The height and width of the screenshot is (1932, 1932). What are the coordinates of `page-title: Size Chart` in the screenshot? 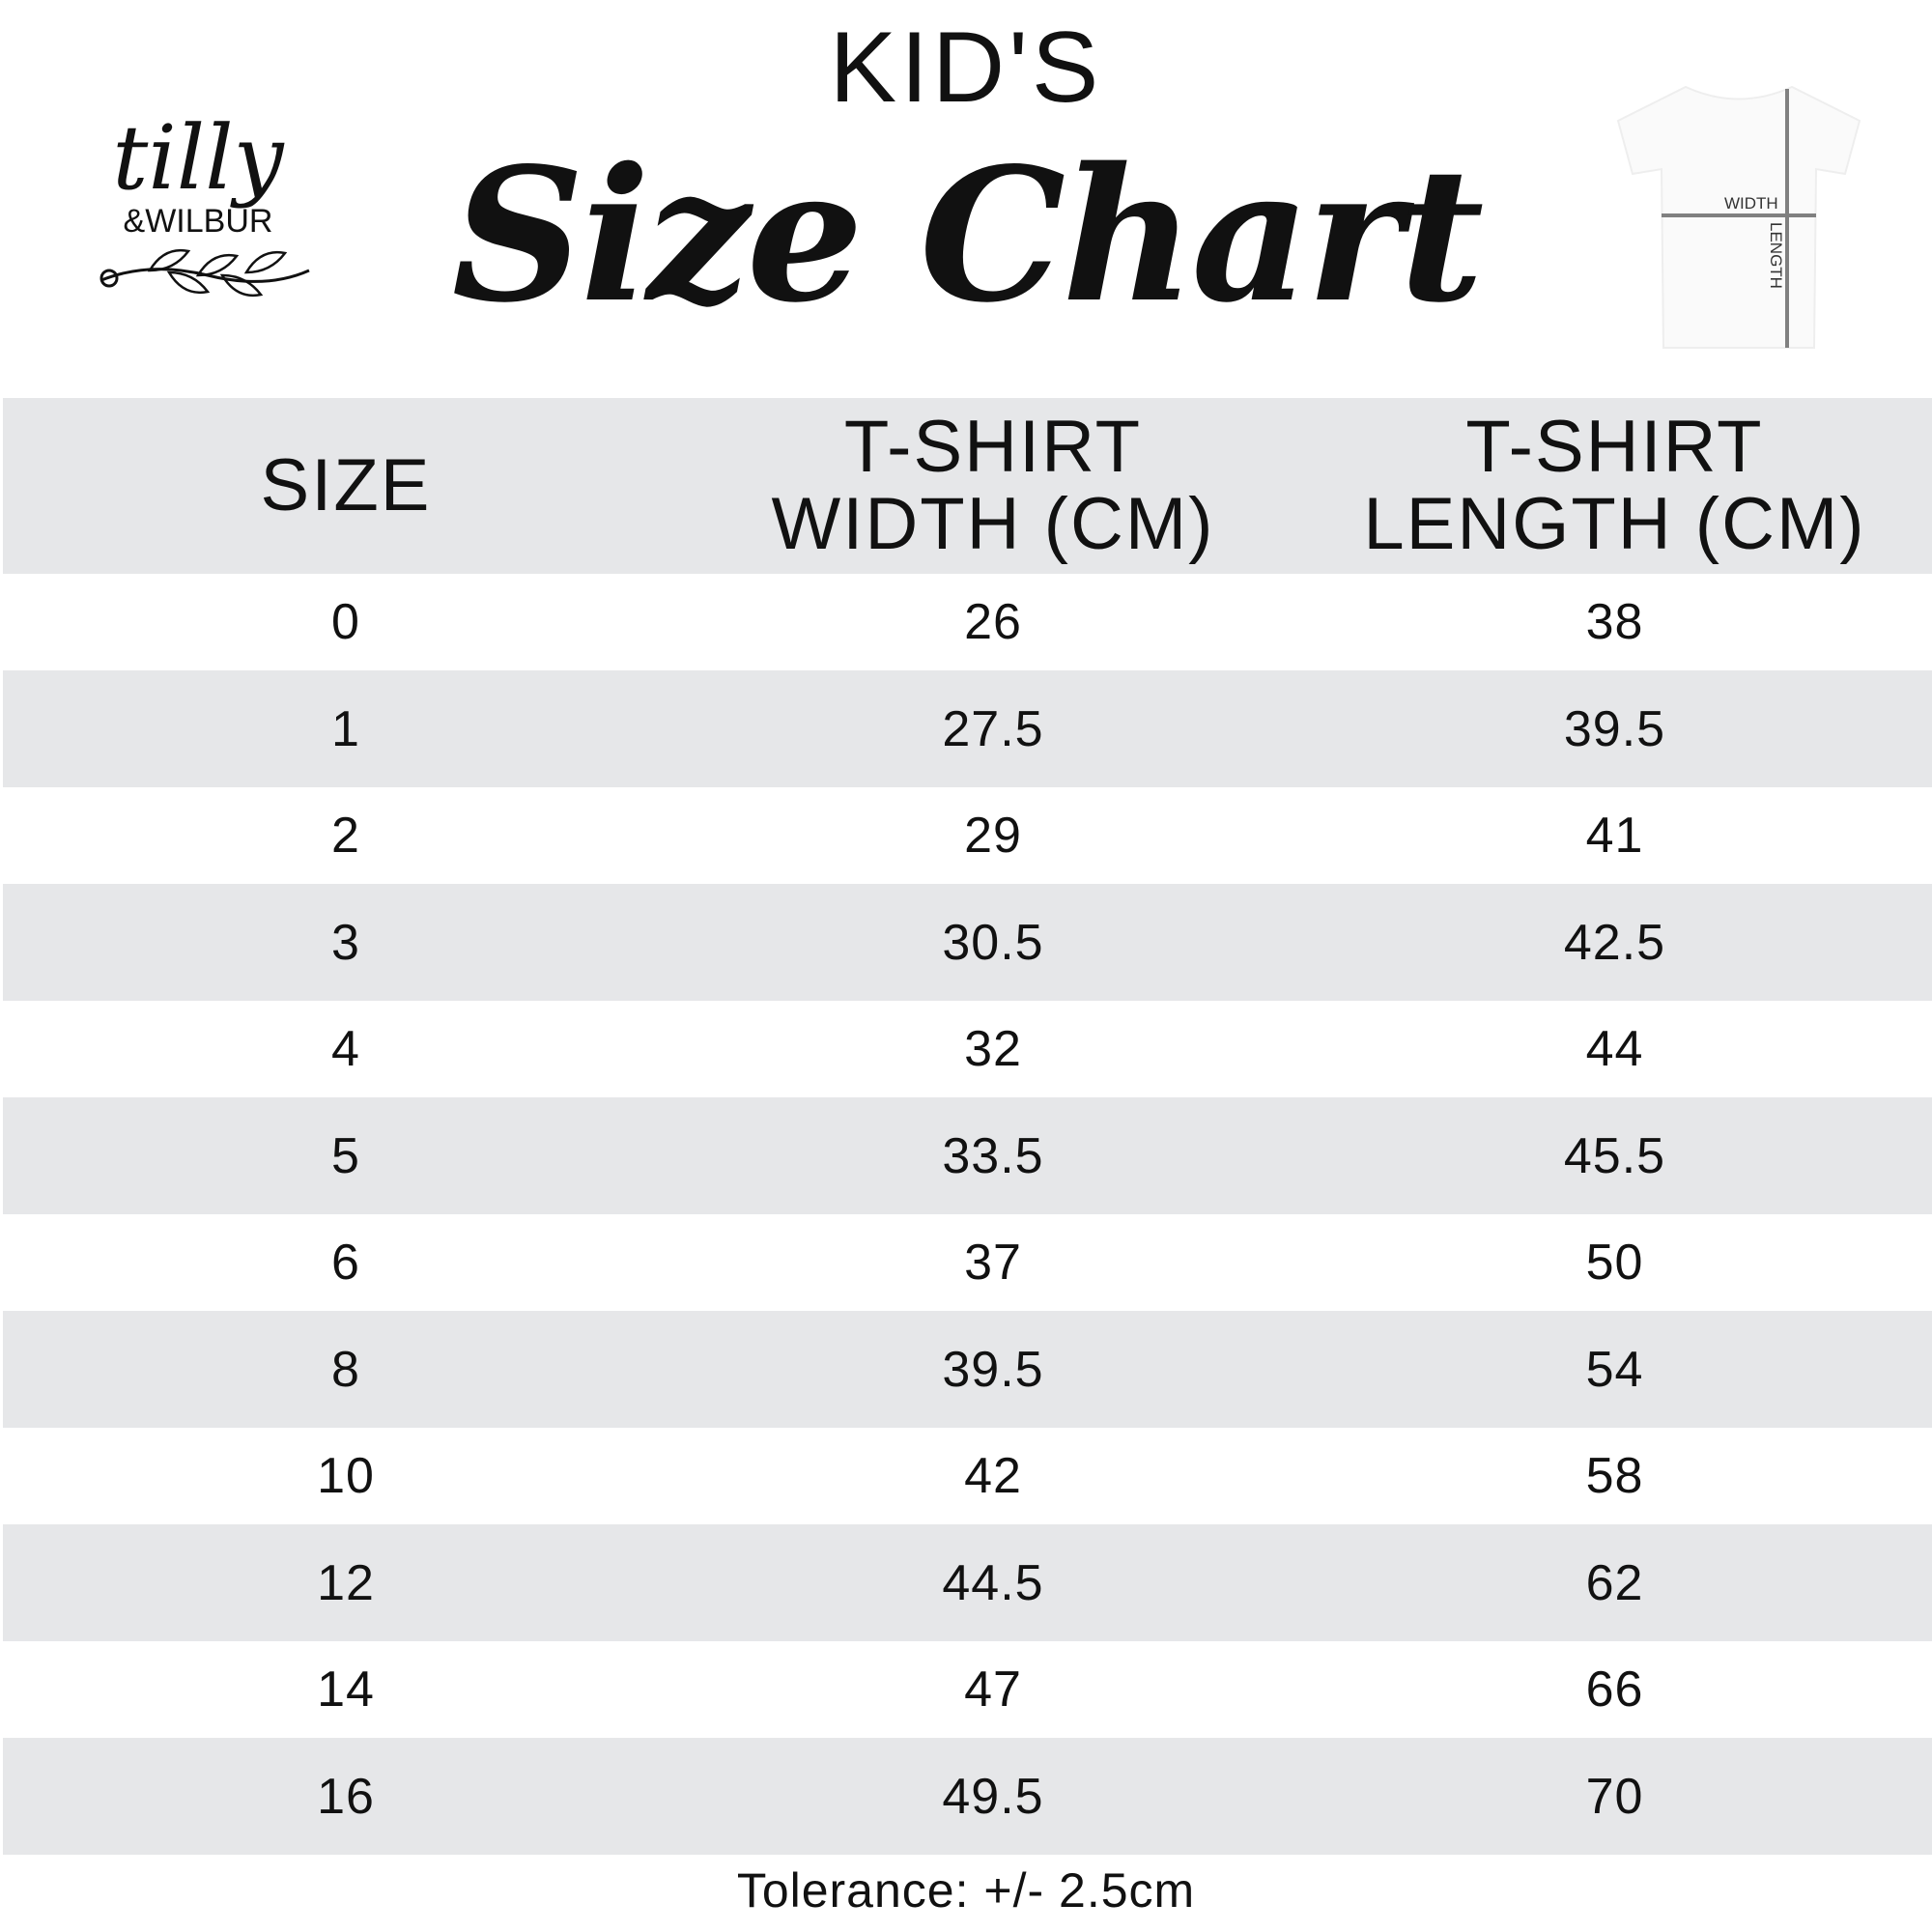 It's located at (968, 235).